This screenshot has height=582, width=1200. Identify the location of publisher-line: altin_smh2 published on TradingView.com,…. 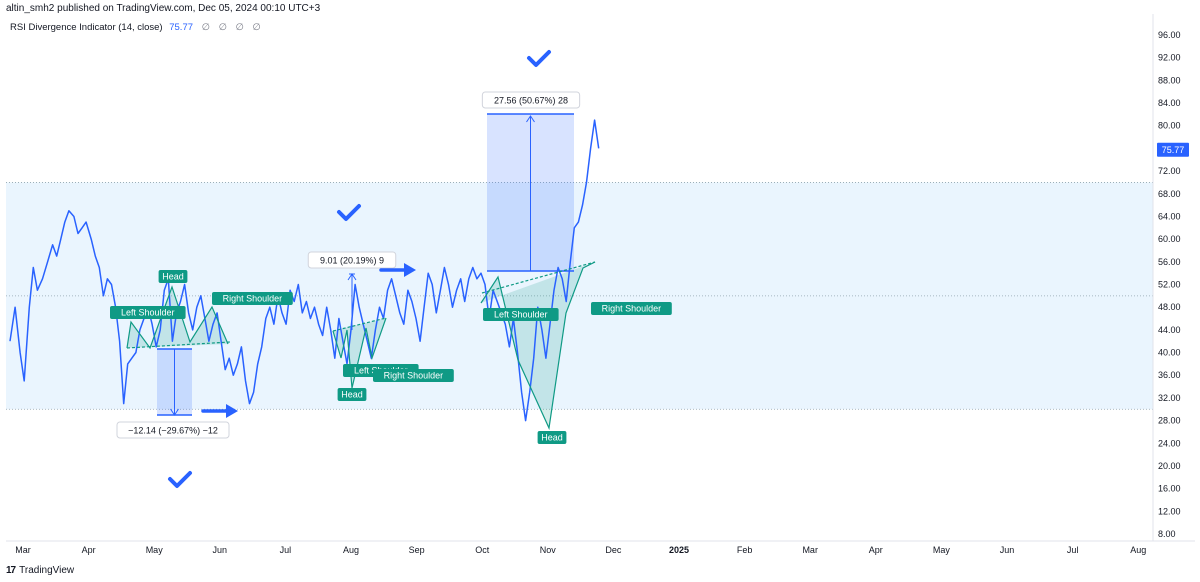
(163, 8).